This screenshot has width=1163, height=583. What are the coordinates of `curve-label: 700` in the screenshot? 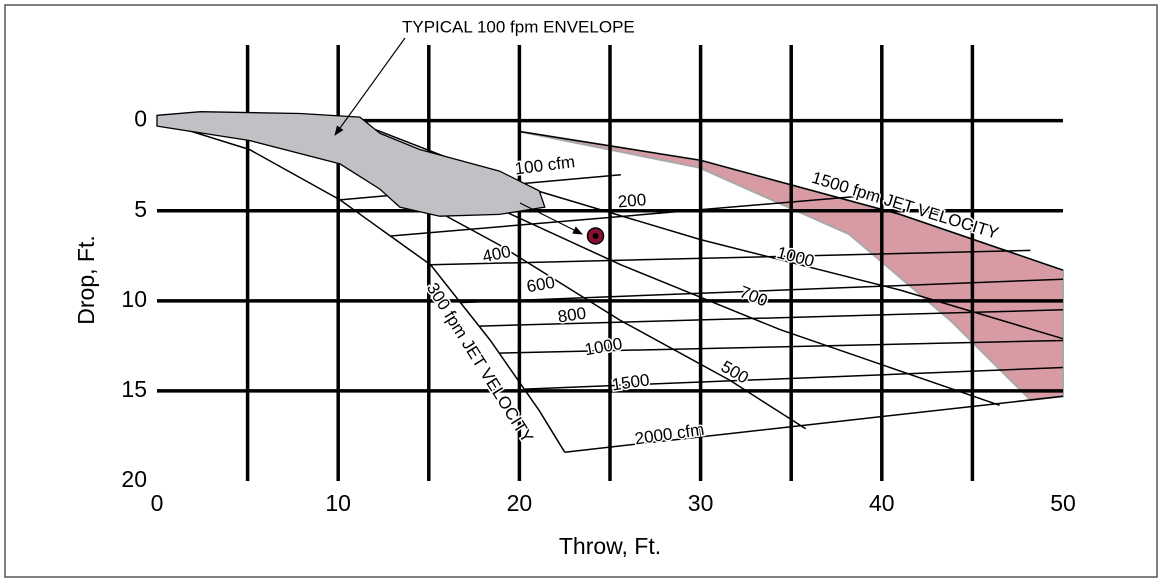 It's located at (753, 296).